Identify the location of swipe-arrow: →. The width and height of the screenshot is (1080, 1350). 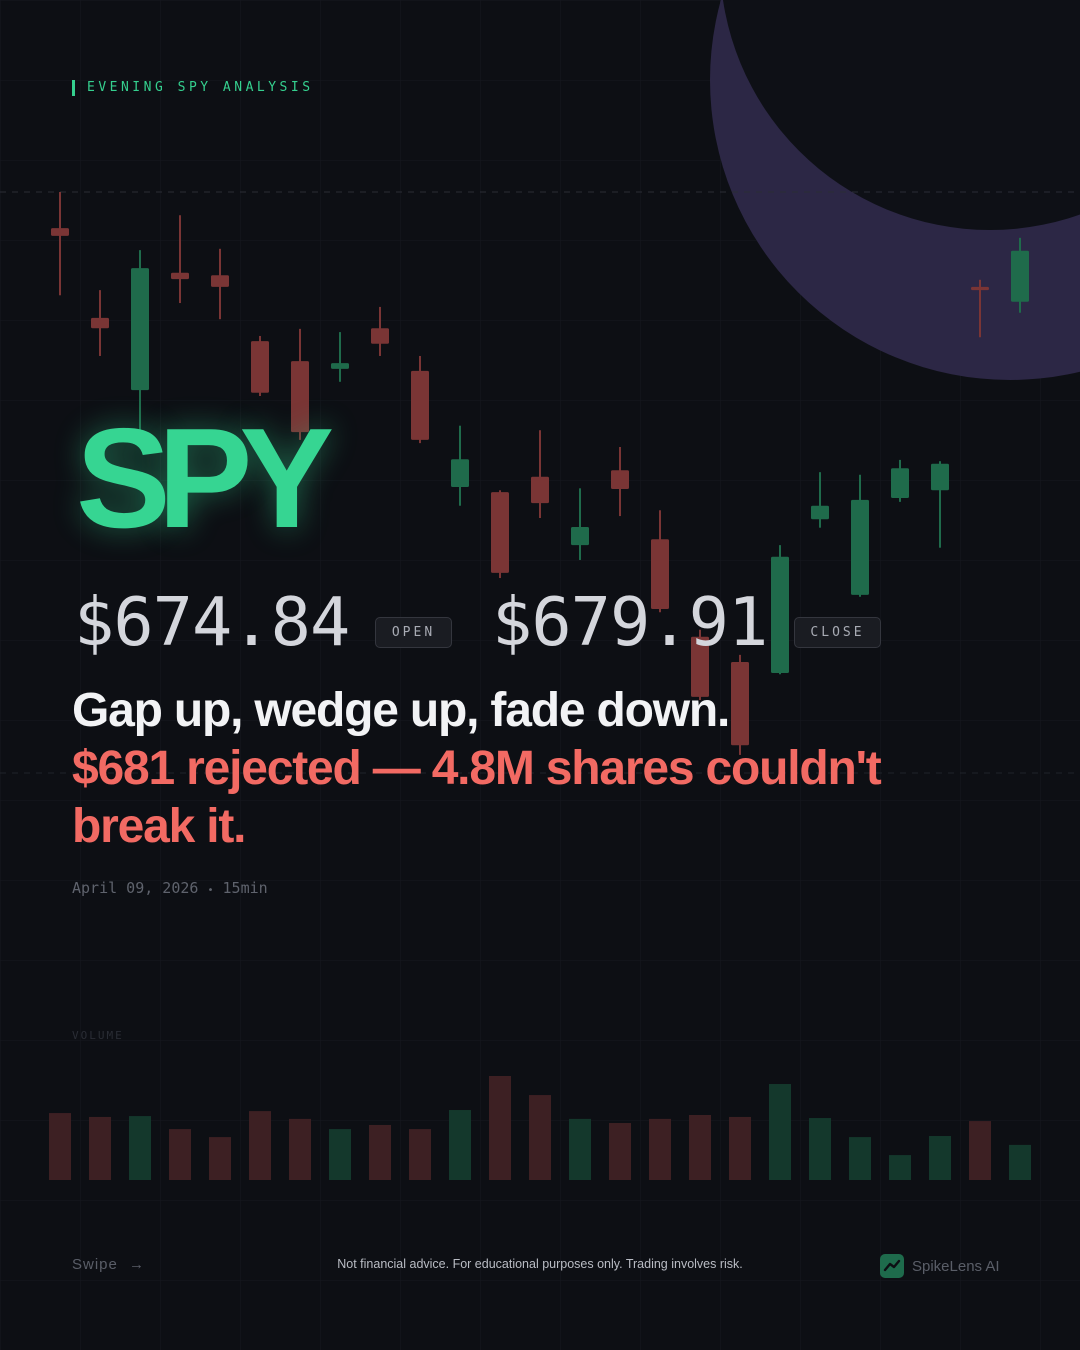
(137, 1264).